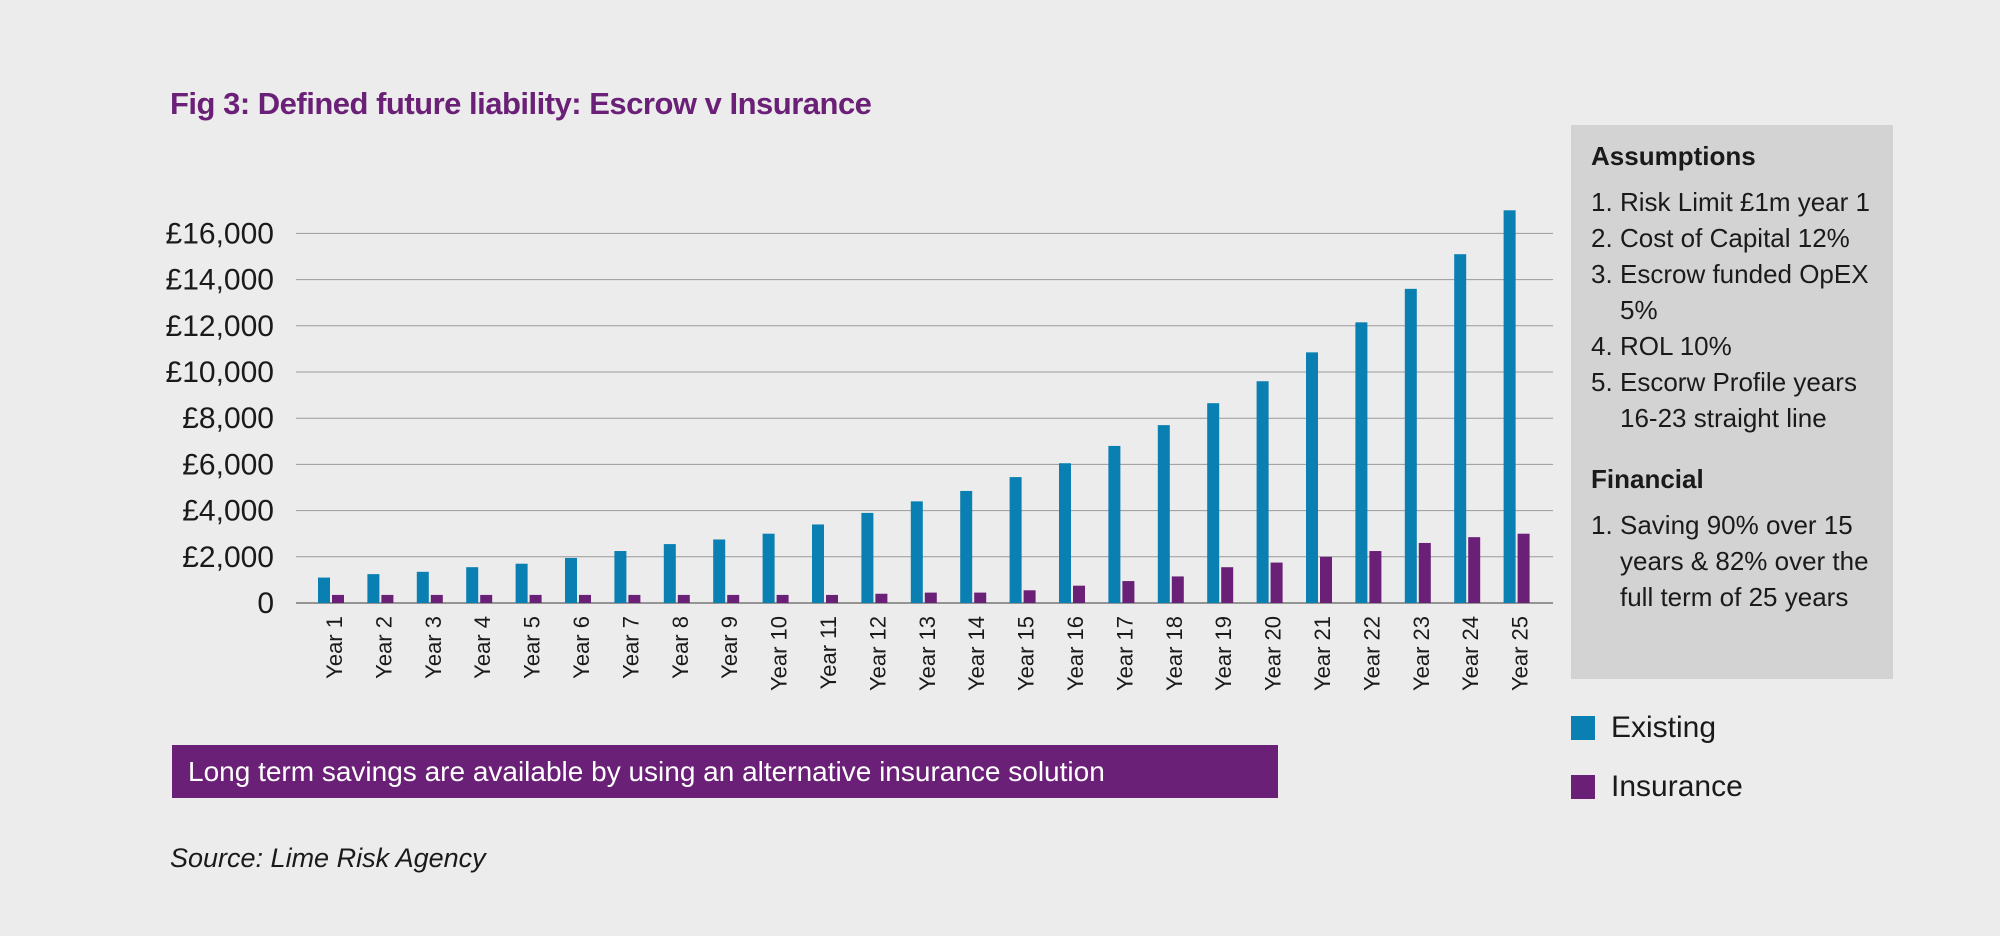  Describe the element at coordinates (1322, 653) in the screenshot. I see `x-tick-label: Year 21` at that location.